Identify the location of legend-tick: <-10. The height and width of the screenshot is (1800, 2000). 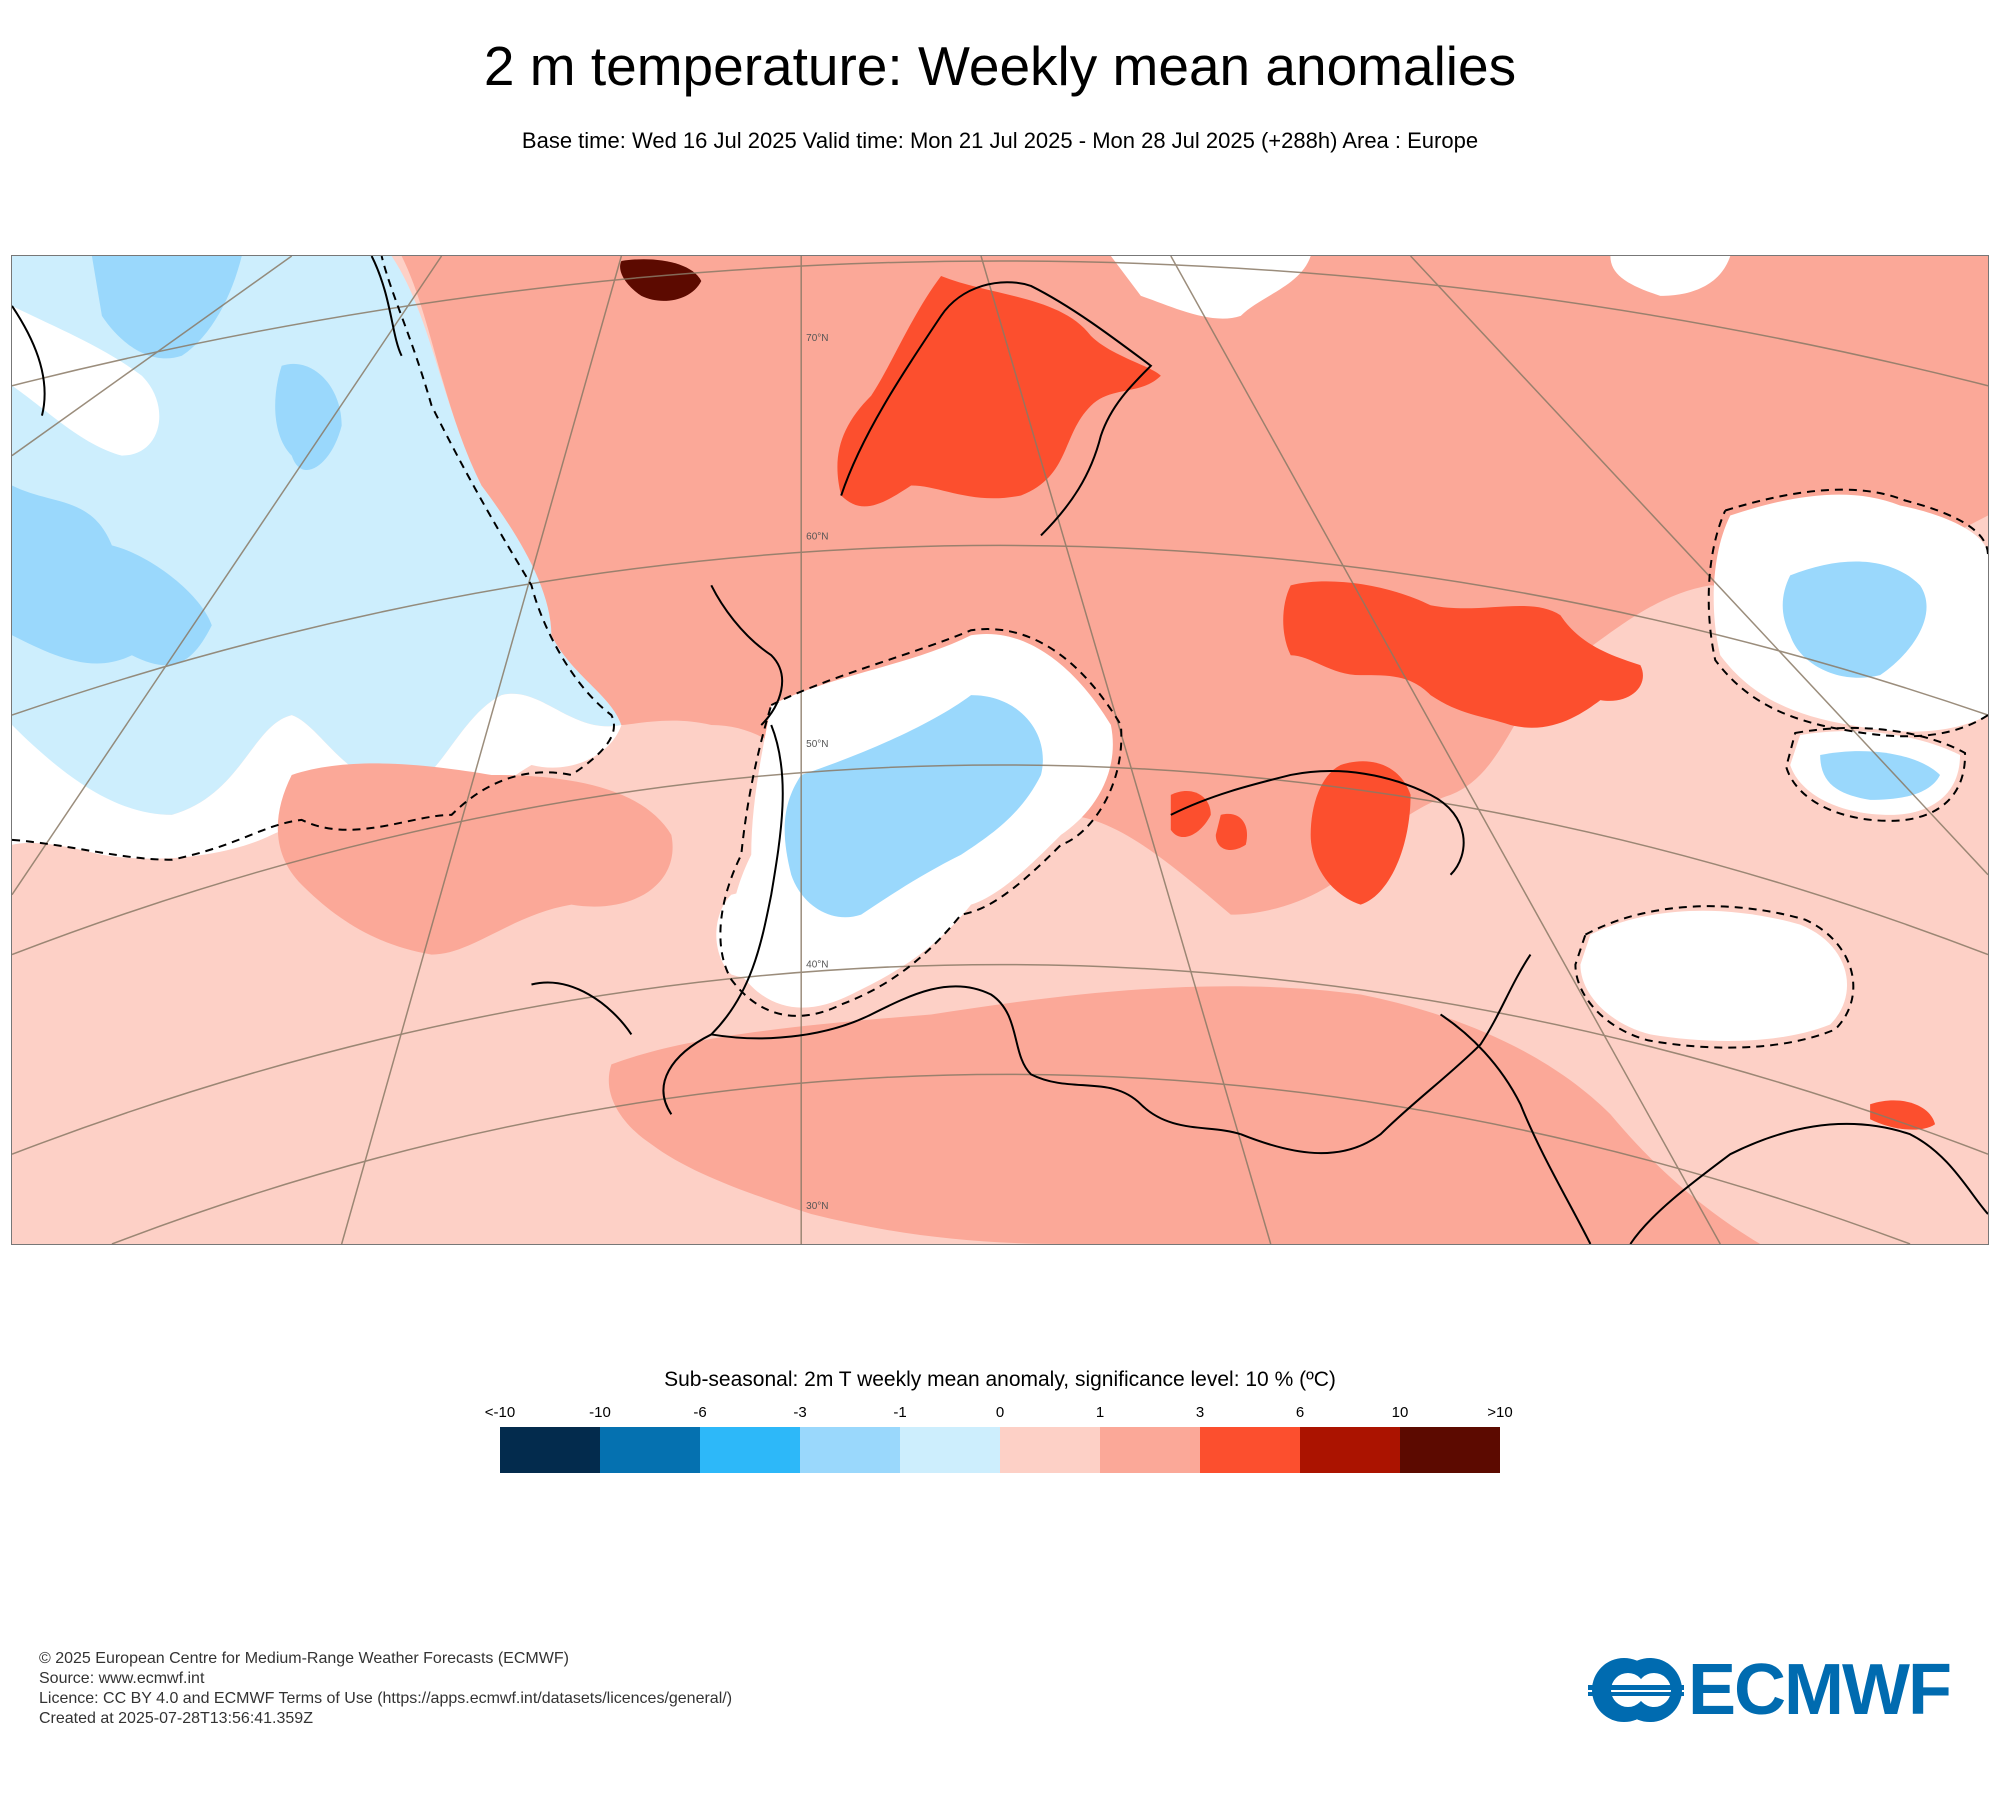
(500, 1412).